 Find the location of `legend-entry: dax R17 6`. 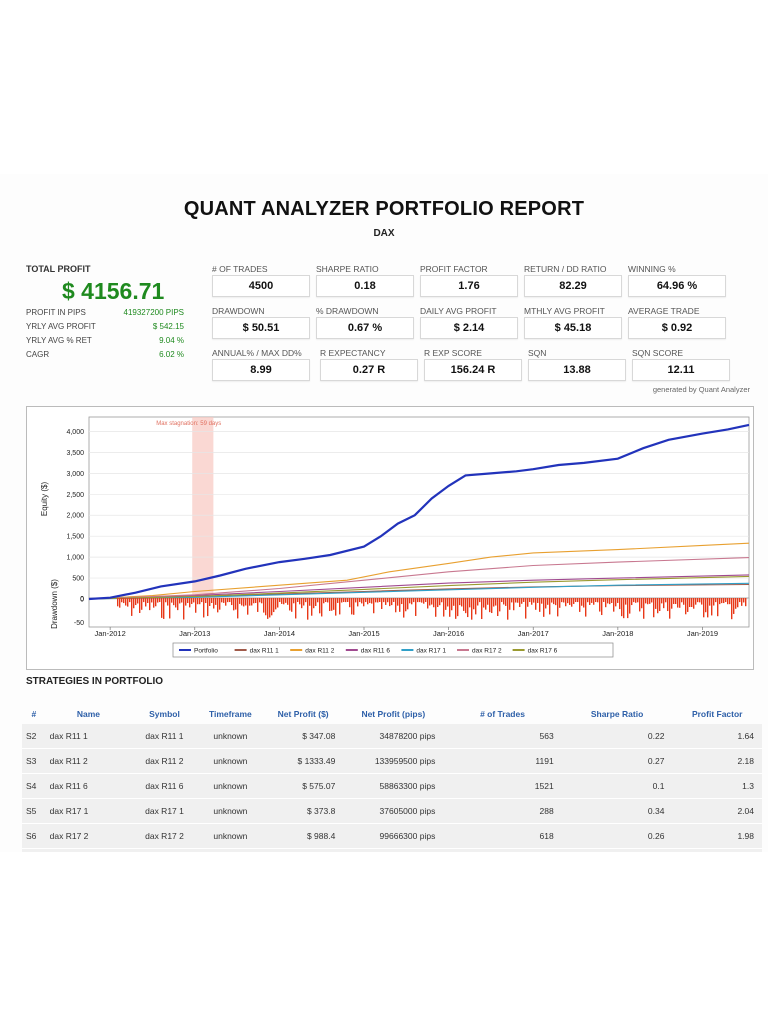

legend-entry: dax R17 6 is located at coordinates (543, 651).